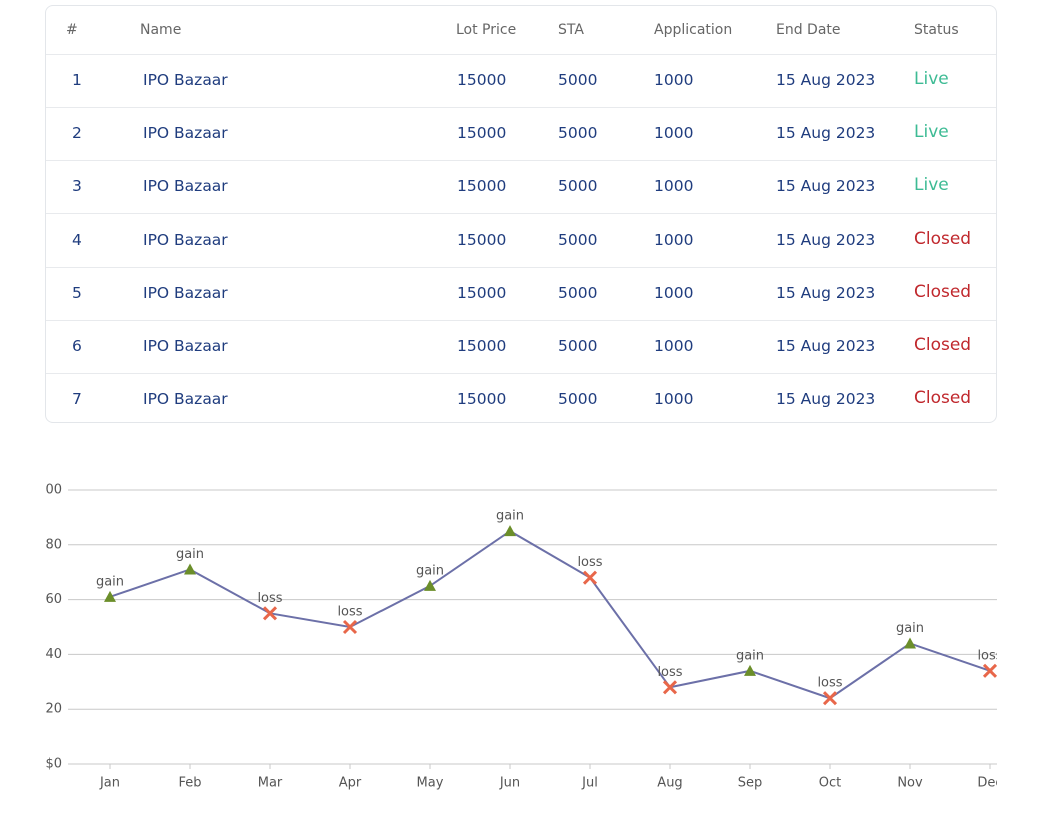  Describe the element at coordinates (53, 764) in the screenshot. I see `y-tick-label: $0` at that location.